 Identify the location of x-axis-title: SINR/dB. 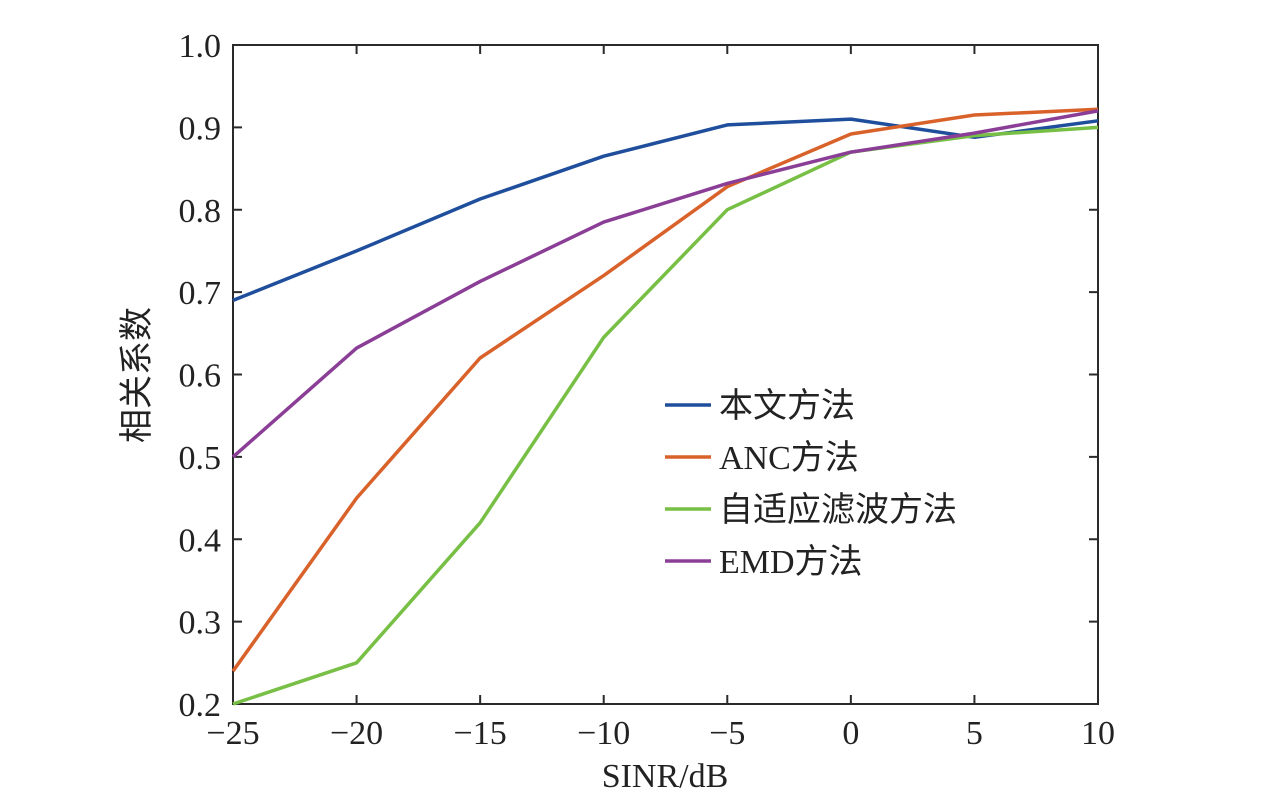
(665, 776).